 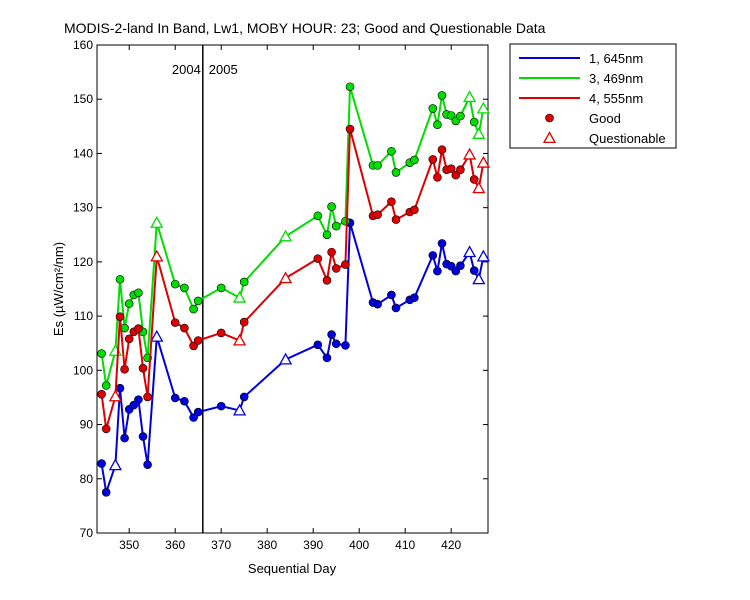 What do you see at coordinates (313, 545) in the screenshot?
I see `x-tick-label: 390` at bounding box center [313, 545].